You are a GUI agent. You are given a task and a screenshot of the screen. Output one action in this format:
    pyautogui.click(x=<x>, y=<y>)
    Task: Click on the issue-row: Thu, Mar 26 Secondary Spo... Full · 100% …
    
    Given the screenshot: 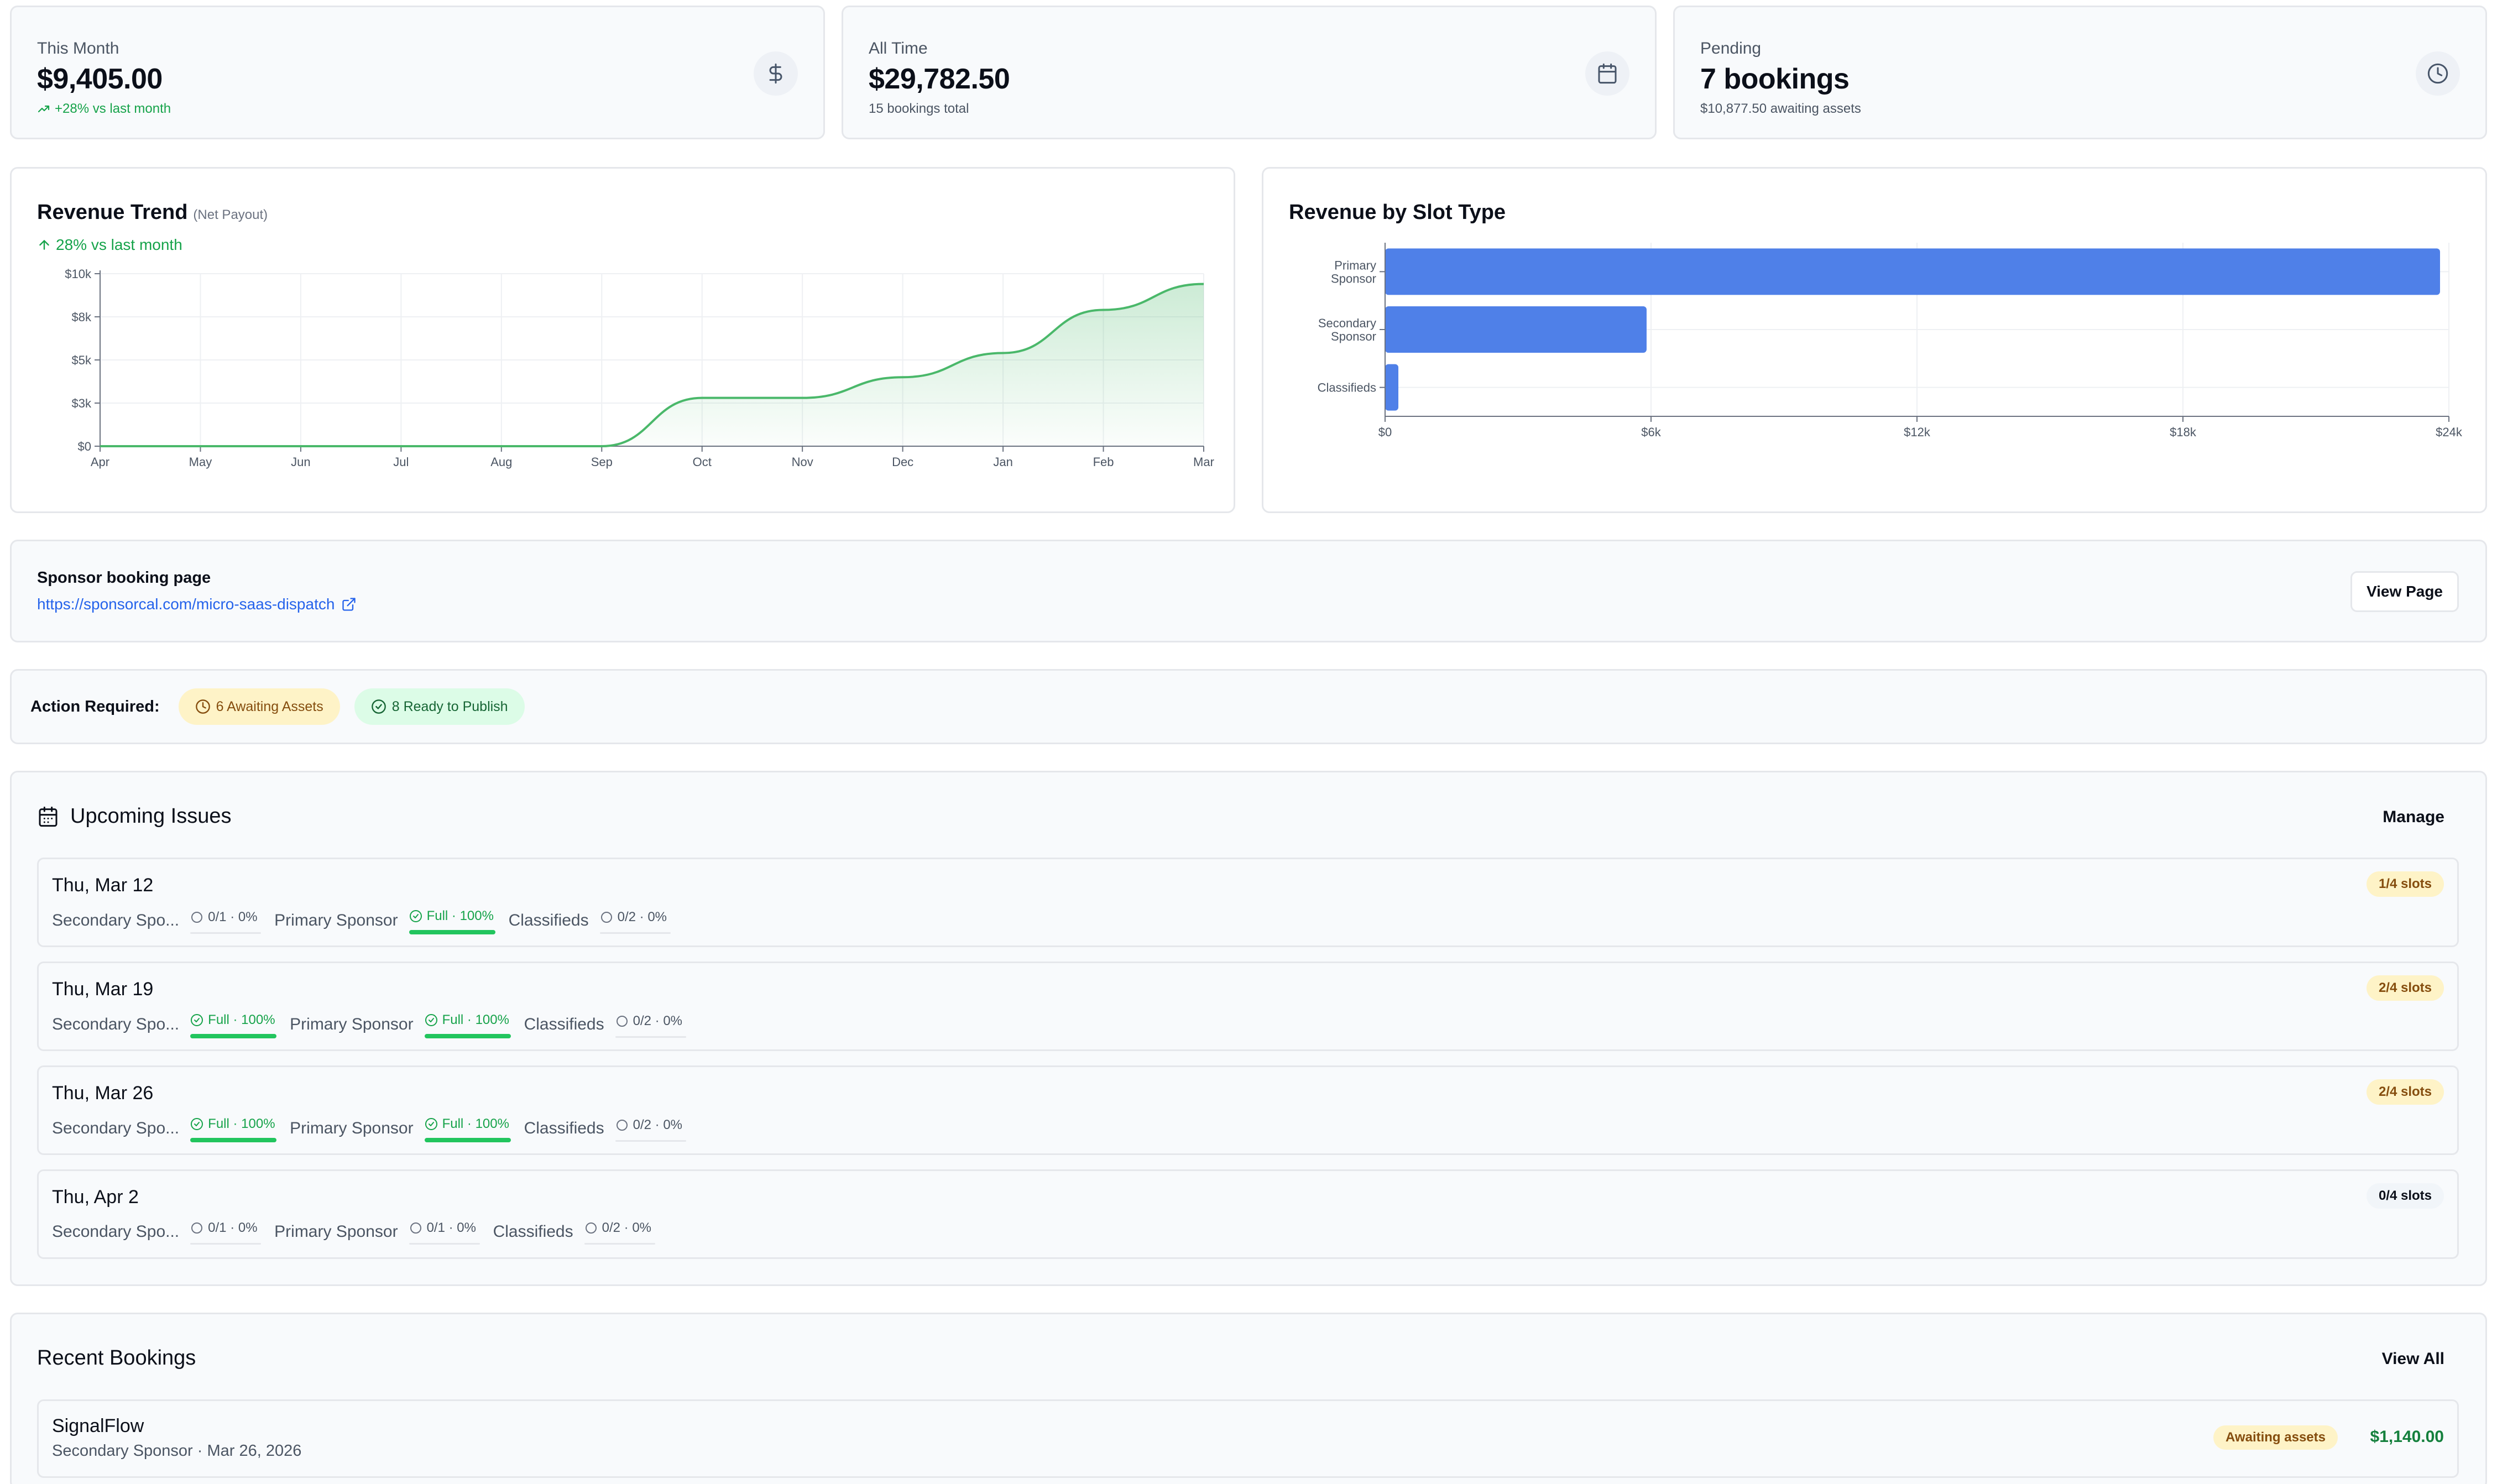 What is the action you would take?
    pyautogui.click(x=1248, y=1110)
    